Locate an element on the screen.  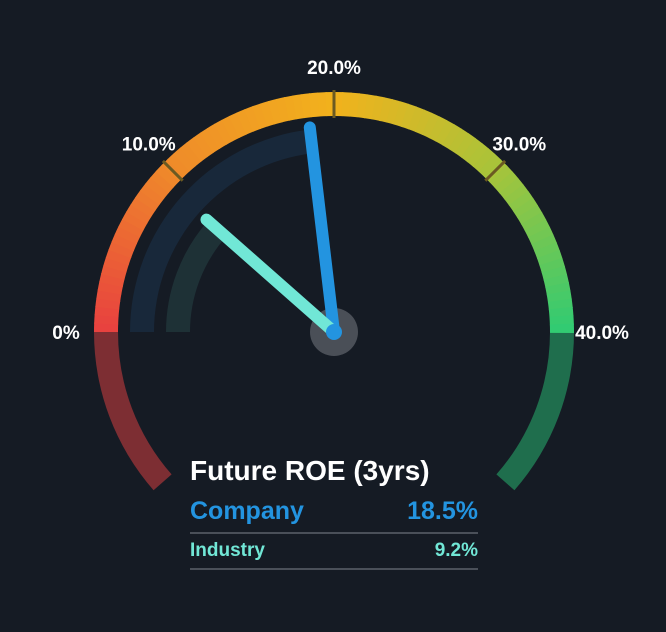
chart-title: Future ROE (3yrs) is located at coordinates (310, 470).